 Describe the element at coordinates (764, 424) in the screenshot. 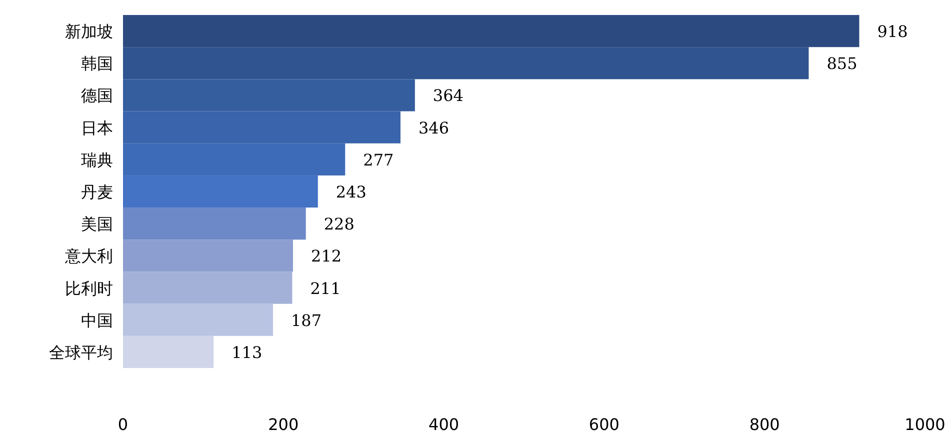

I see `x-tick-label: 800` at that location.